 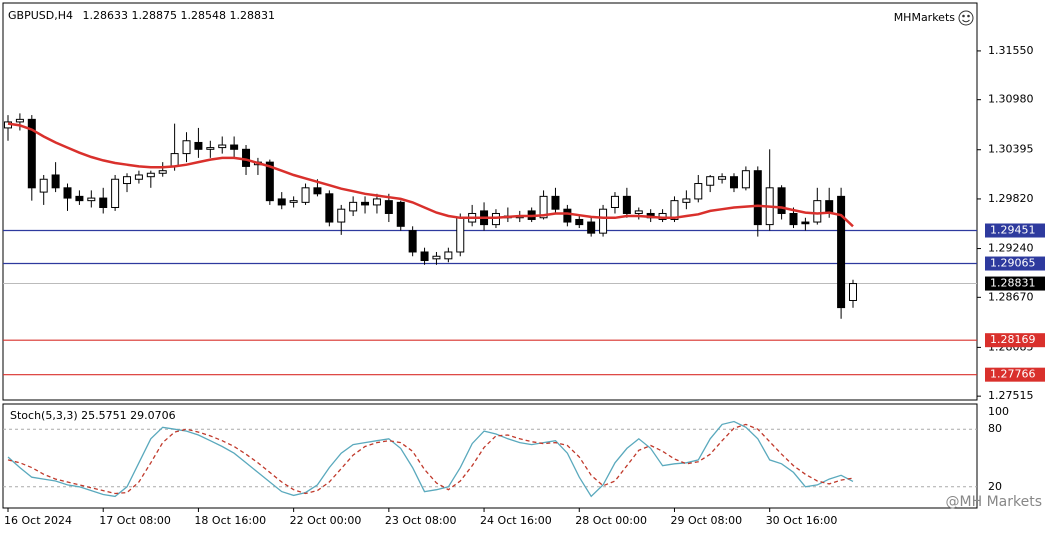 What do you see at coordinates (1011, 50) in the screenshot?
I see `y-tick-label: 1.31550` at bounding box center [1011, 50].